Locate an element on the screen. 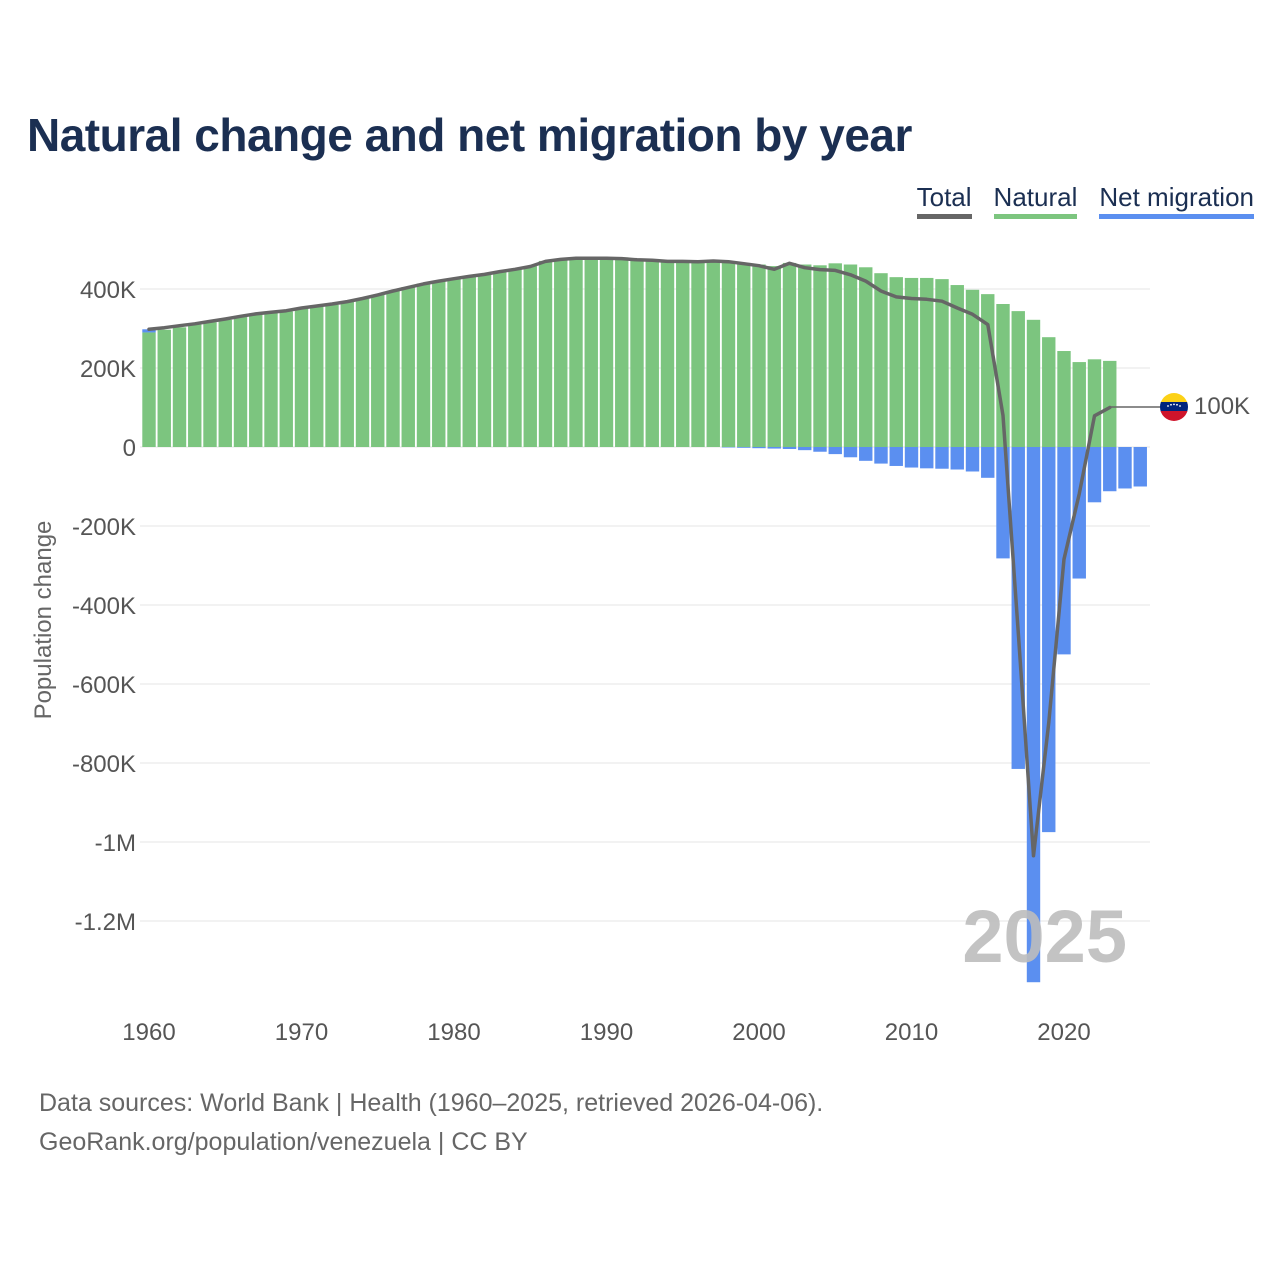 This screenshot has height=1280, width=1280. y-tick-label: -400K is located at coordinates (104, 606).